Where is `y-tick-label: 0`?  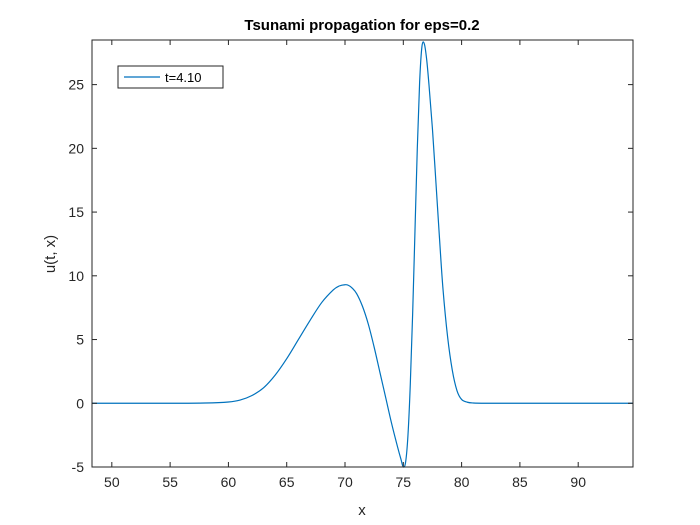 y-tick-label: 0 is located at coordinates (80, 403).